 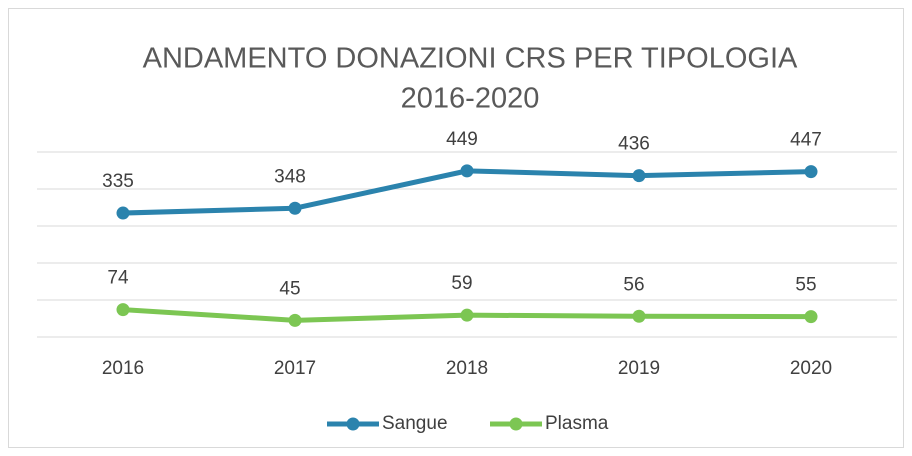 What do you see at coordinates (639, 368) in the screenshot?
I see `x-tick-label: 2019` at bounding box center [639, 368].